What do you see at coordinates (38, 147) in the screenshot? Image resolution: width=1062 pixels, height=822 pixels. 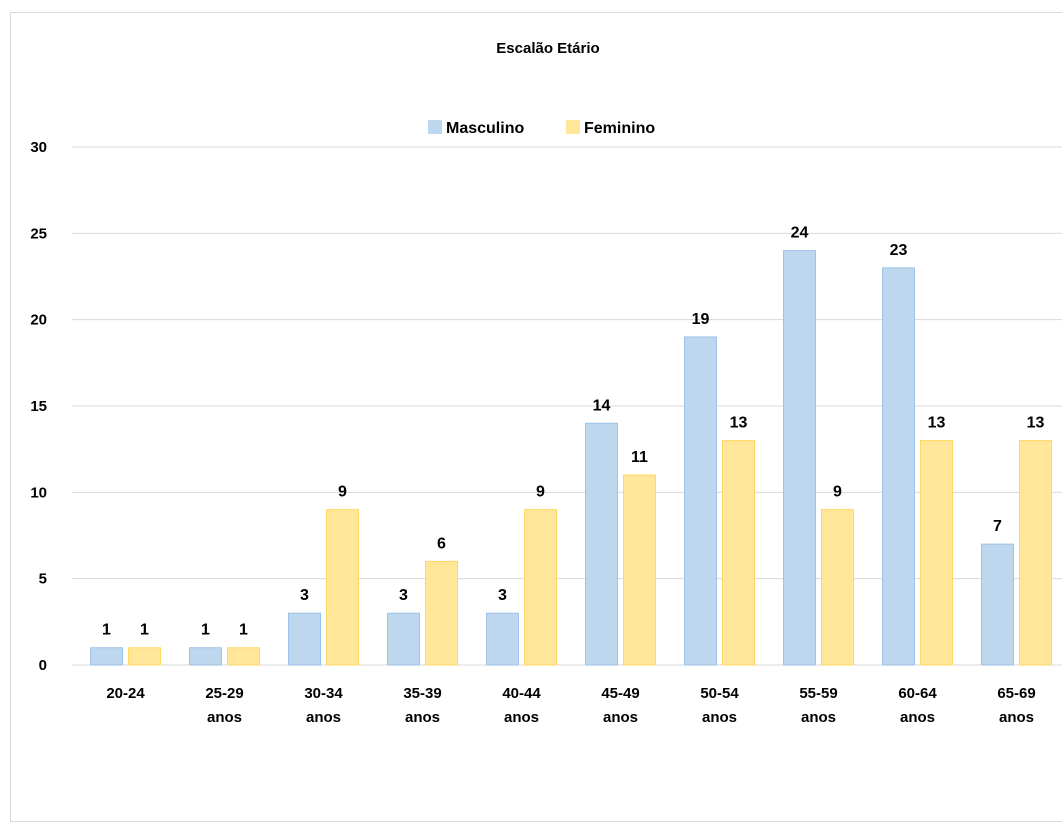 I see `y-tick-label: 30` at bounding box center [38, 147].